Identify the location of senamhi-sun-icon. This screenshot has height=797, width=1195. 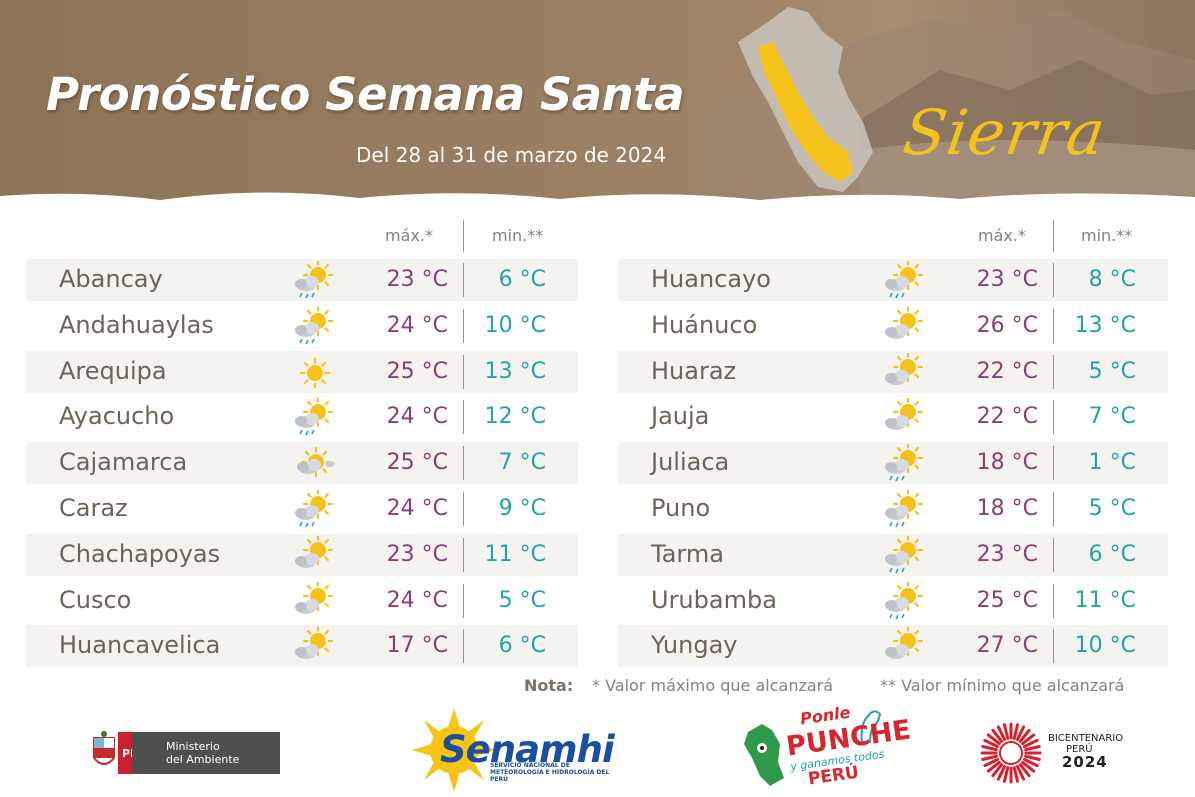
(454, 750).